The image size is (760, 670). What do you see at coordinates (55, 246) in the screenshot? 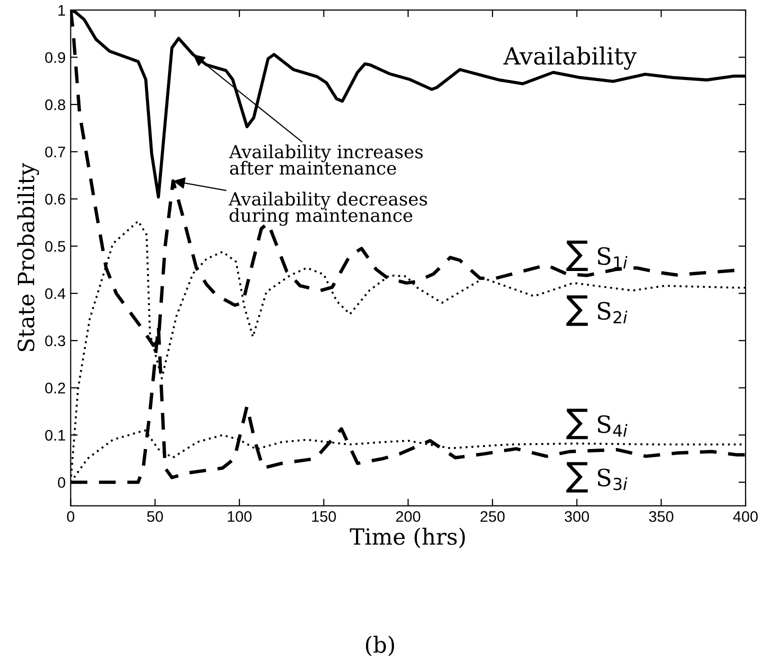
I see `y-tick-label: 0.5` at bounding box center [55, 246].